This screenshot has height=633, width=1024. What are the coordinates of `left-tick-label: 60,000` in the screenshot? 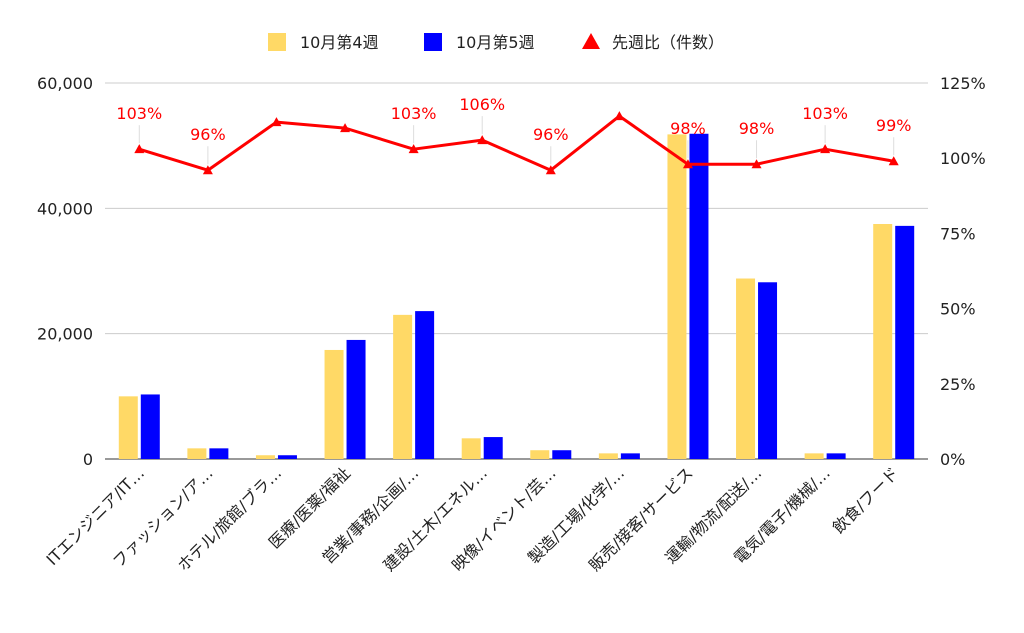 It's located at (65, 83).